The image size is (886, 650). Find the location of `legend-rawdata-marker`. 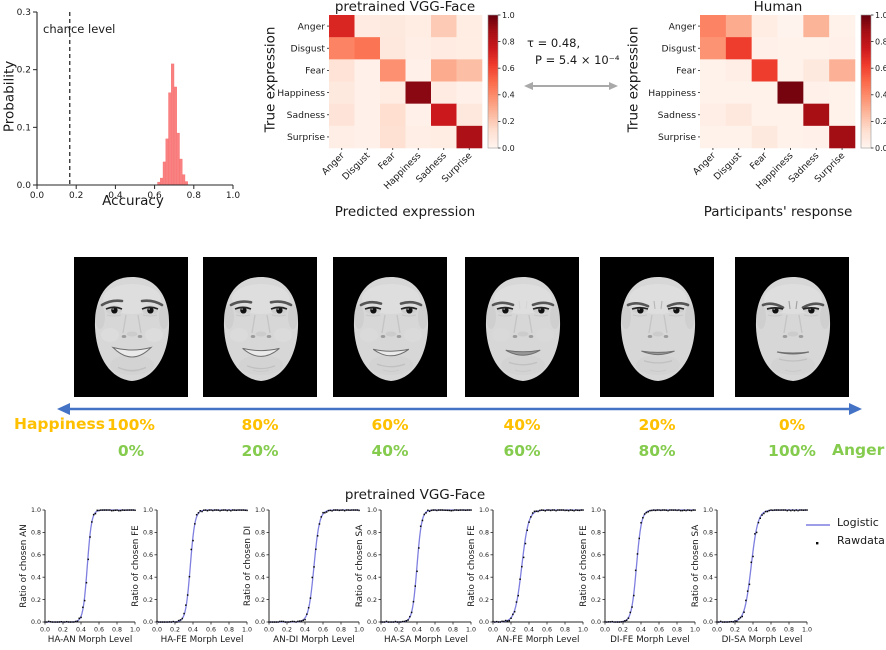

legend-rawdata-marker is located at coordinates (817, 543).